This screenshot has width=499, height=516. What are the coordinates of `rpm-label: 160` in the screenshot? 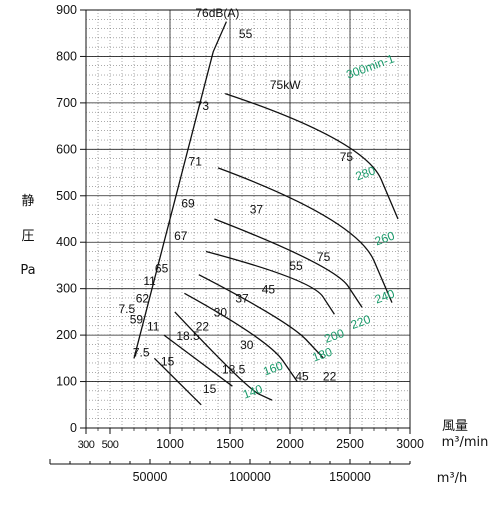 It's located at (273, 368).